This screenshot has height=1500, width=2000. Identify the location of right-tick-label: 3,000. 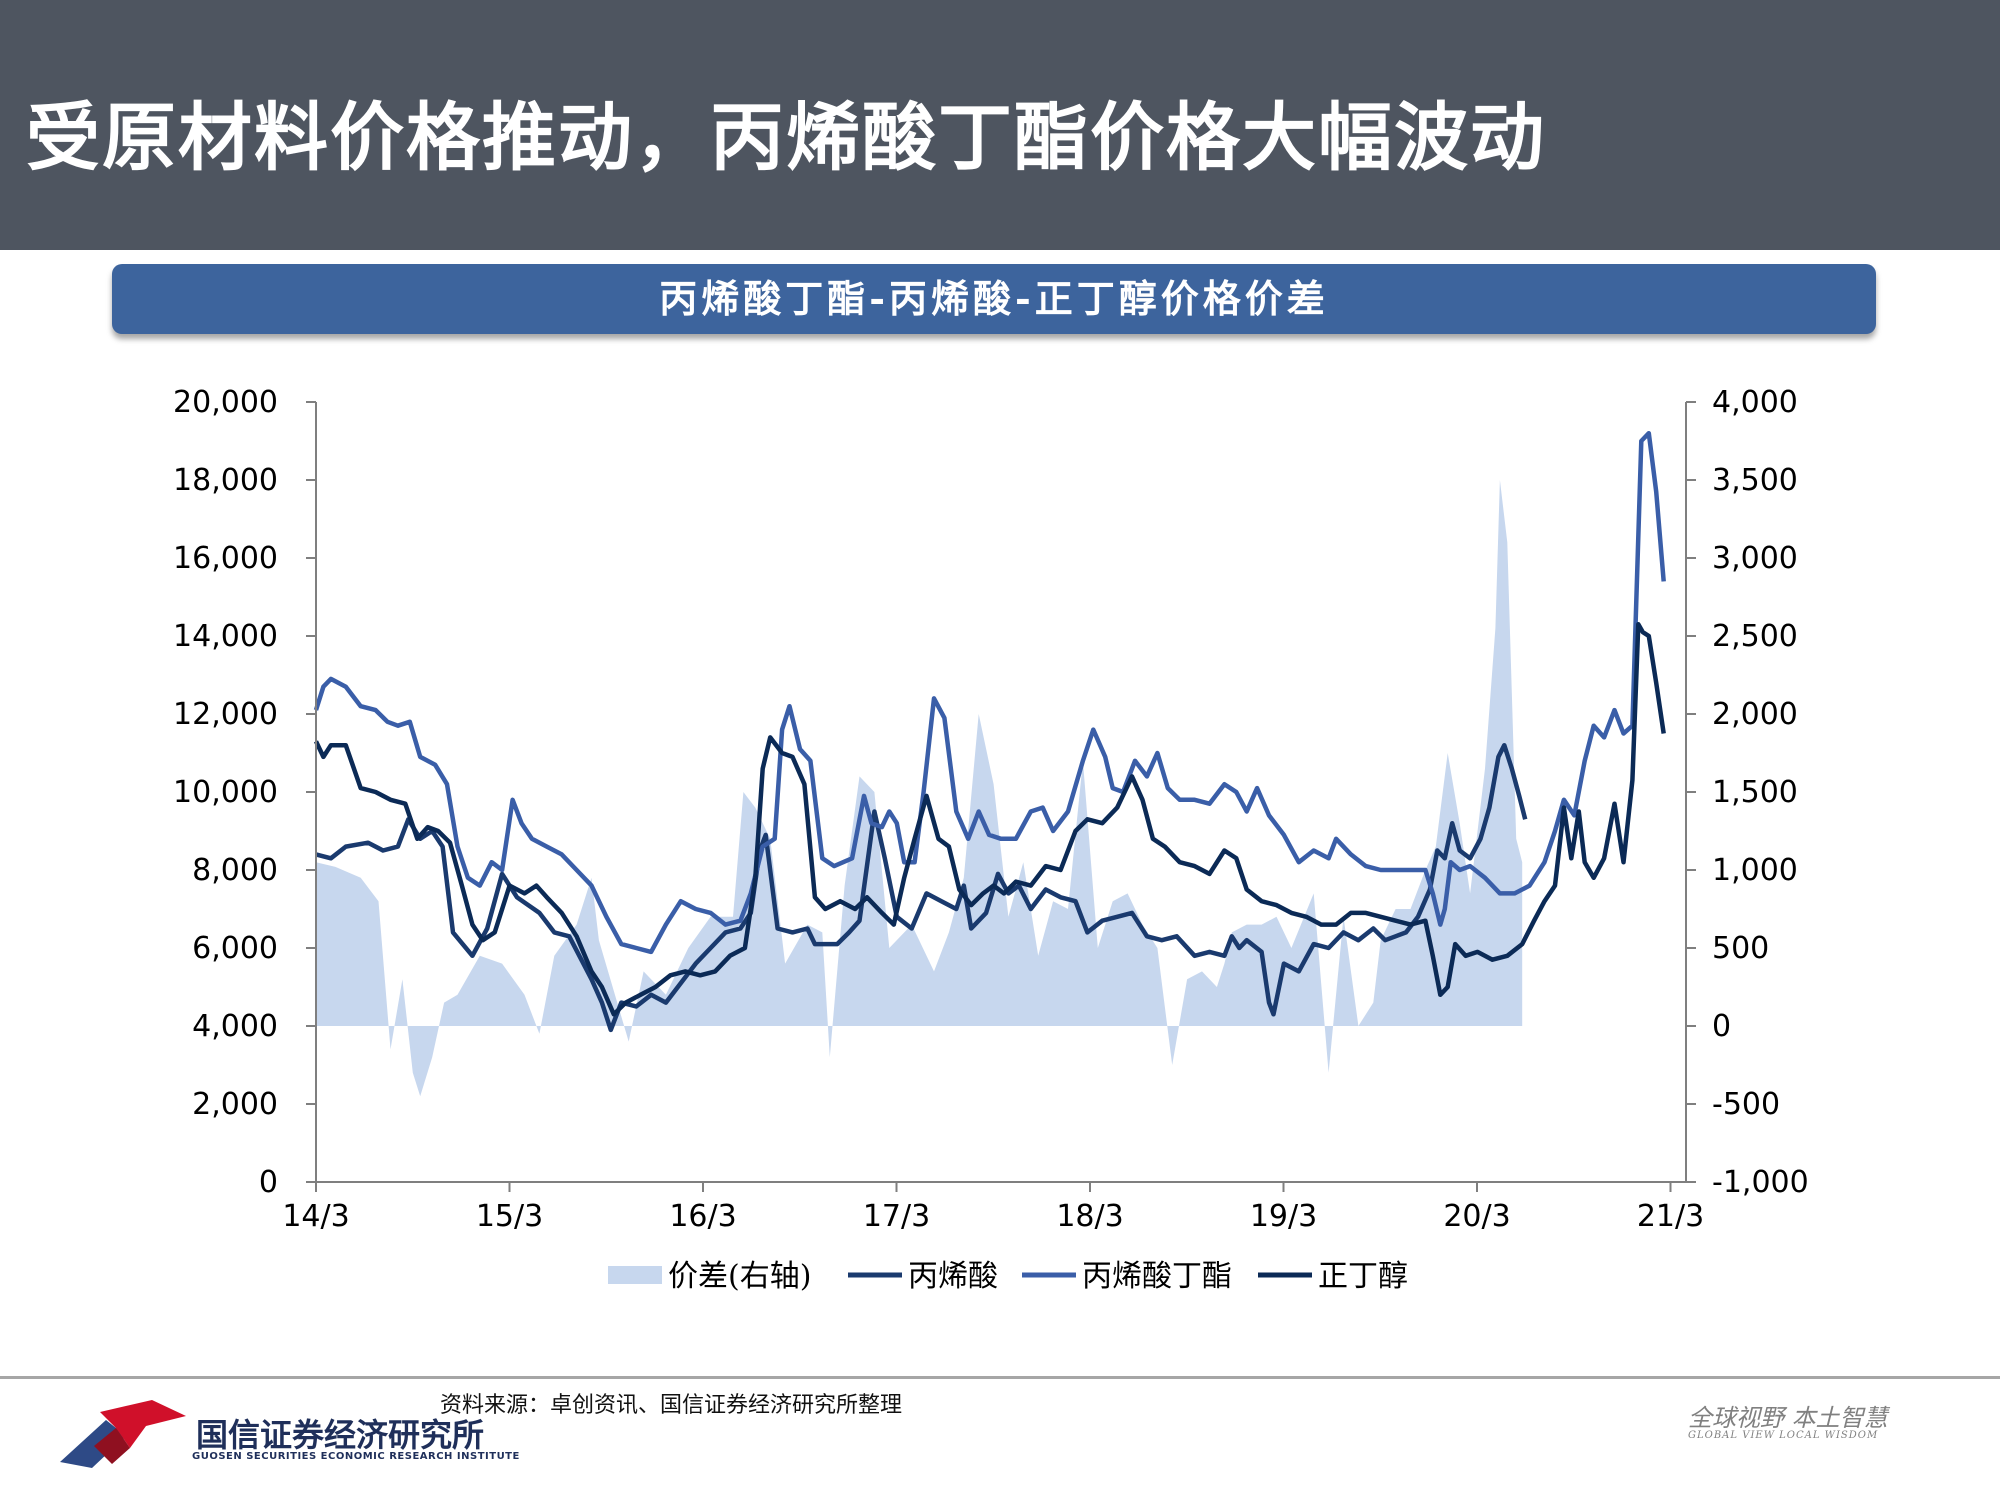
(1755, 558).